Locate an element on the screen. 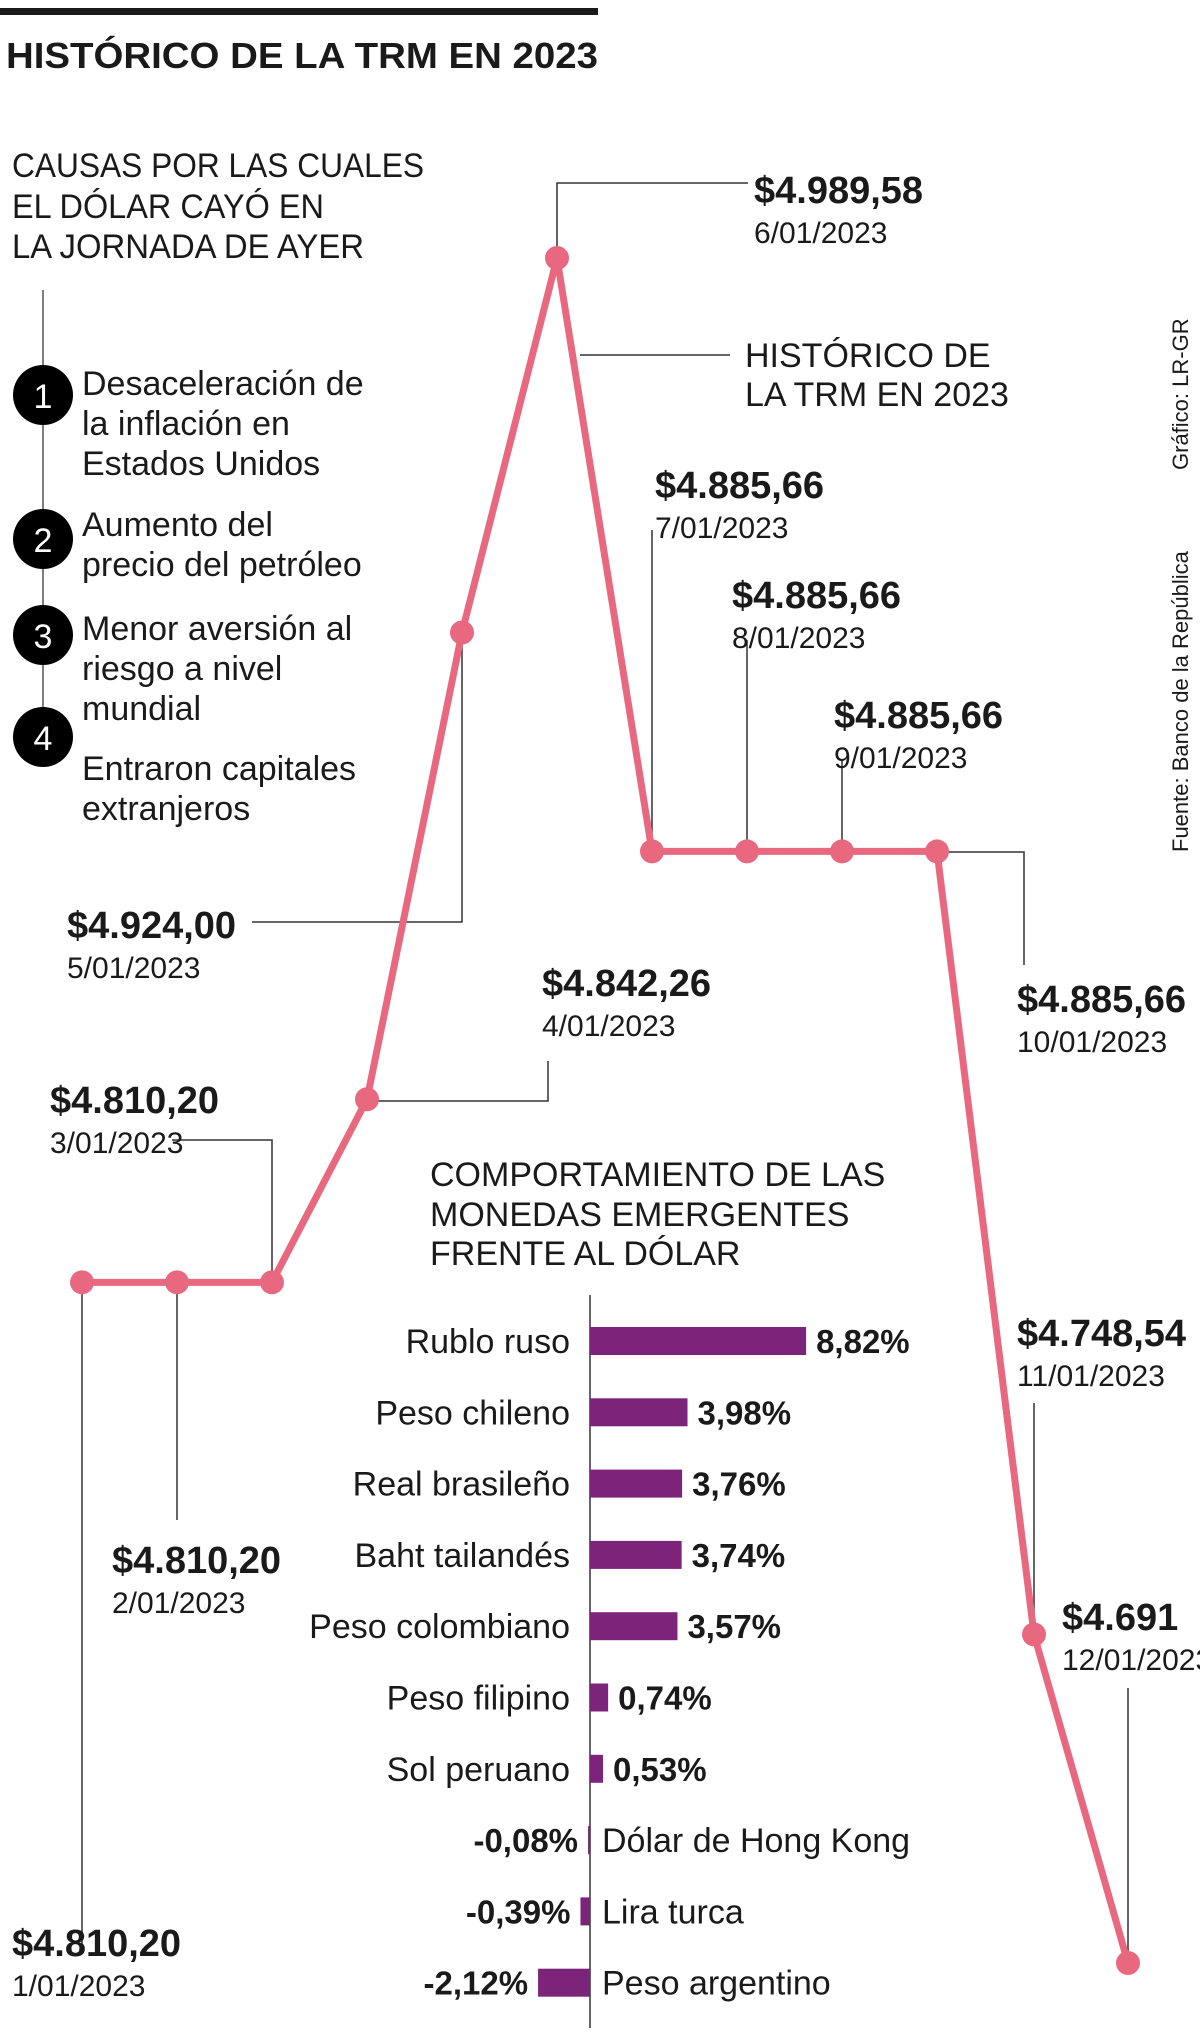  trm-date-label-4: 4/01/2023 is located at coordinates (608, 1026).